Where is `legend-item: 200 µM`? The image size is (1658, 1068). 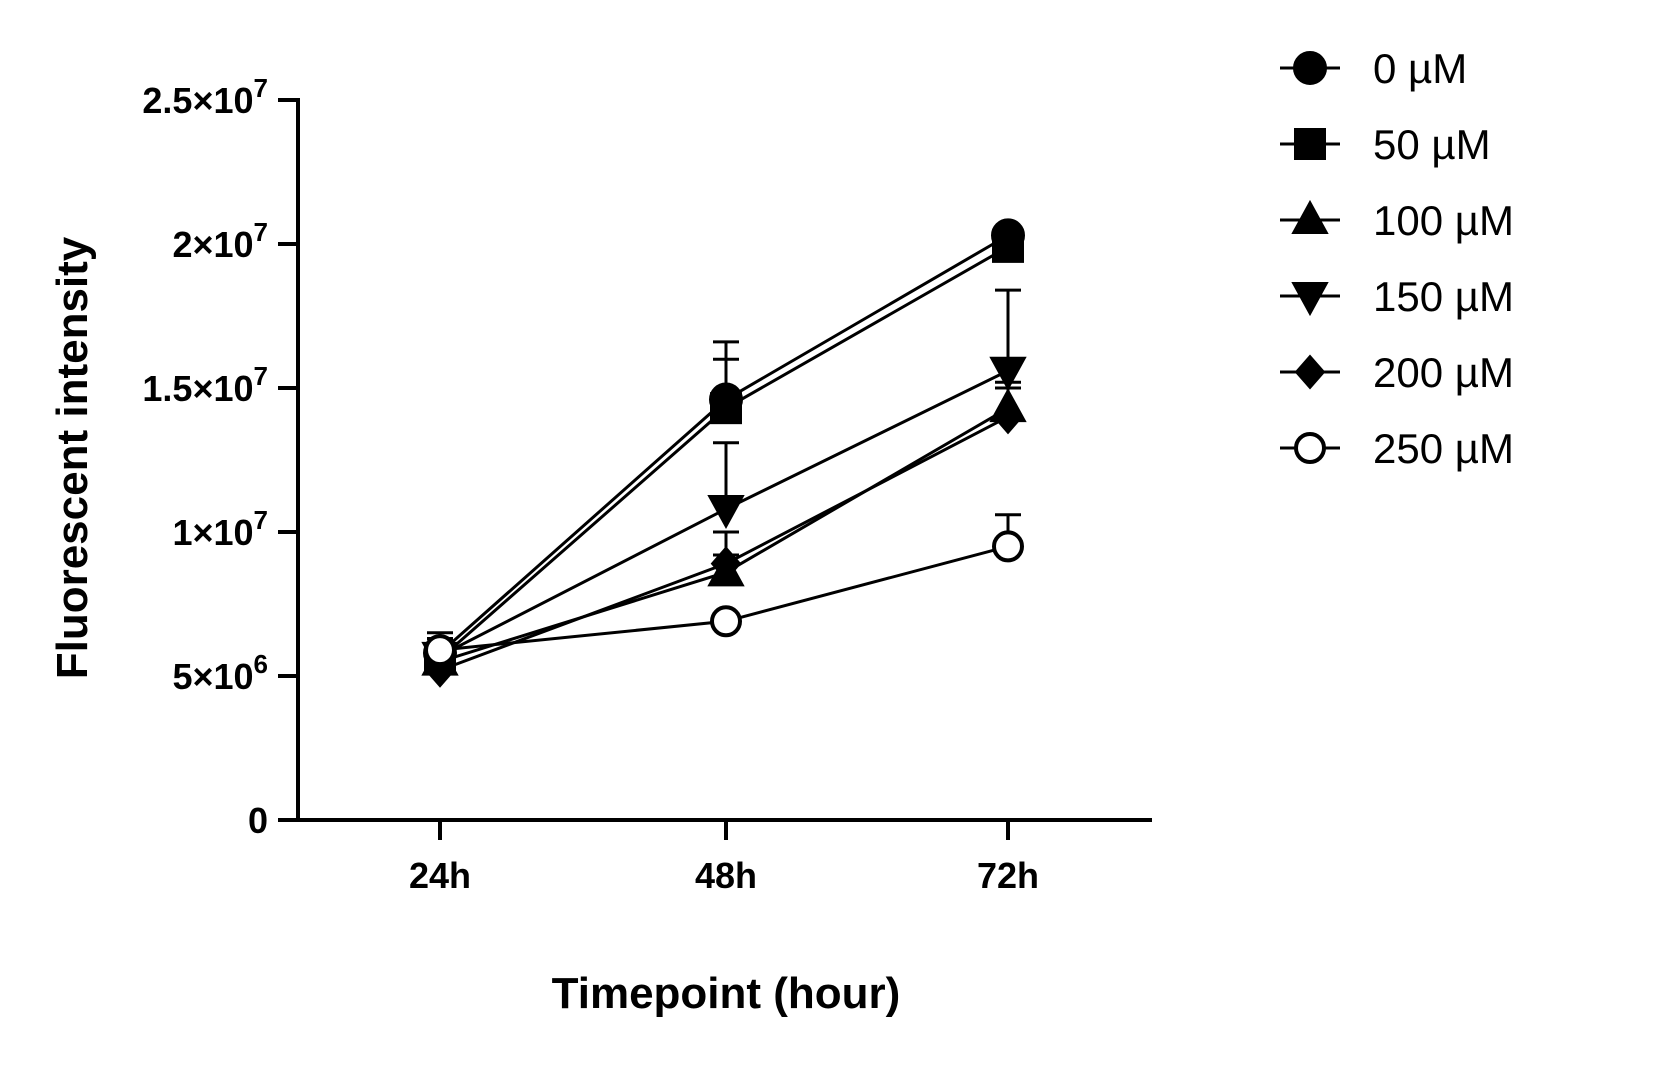 legend-item: 200 µM is located at coordinates (1397, 372).